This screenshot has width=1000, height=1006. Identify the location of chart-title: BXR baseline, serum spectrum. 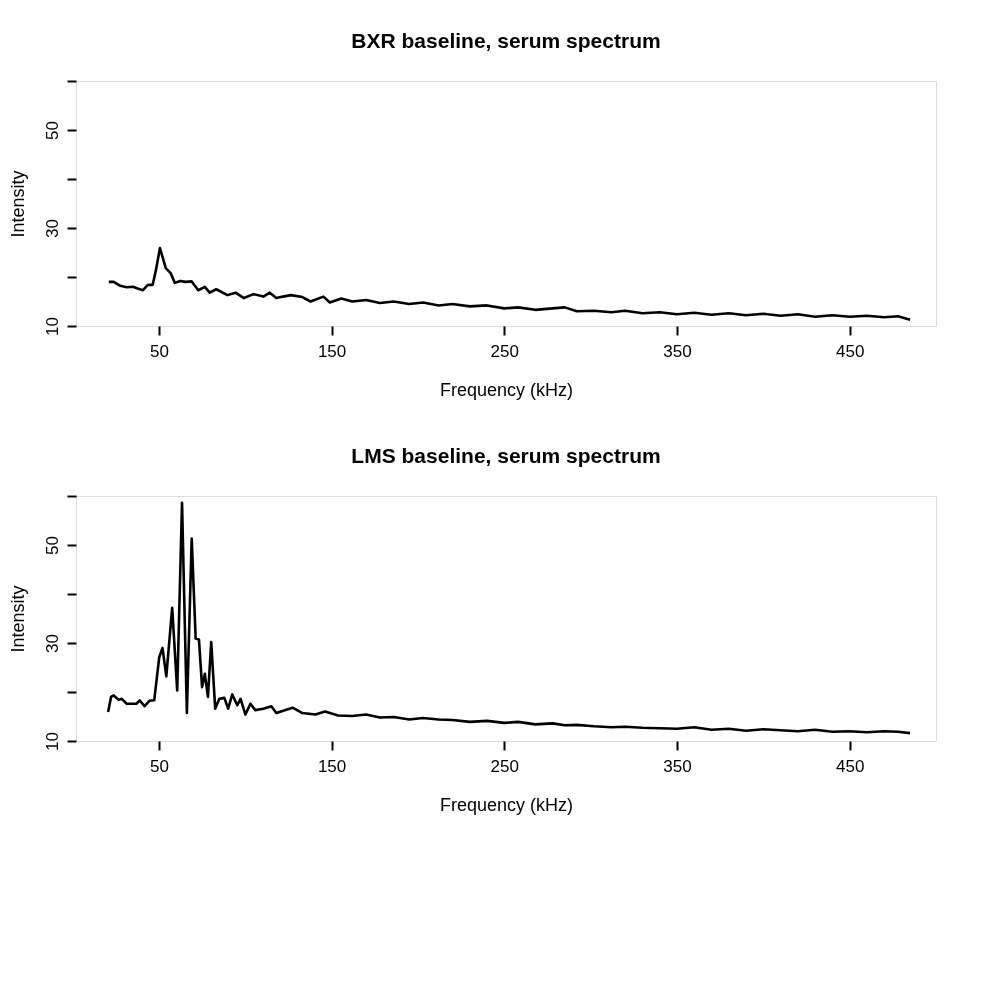
(506, 40).